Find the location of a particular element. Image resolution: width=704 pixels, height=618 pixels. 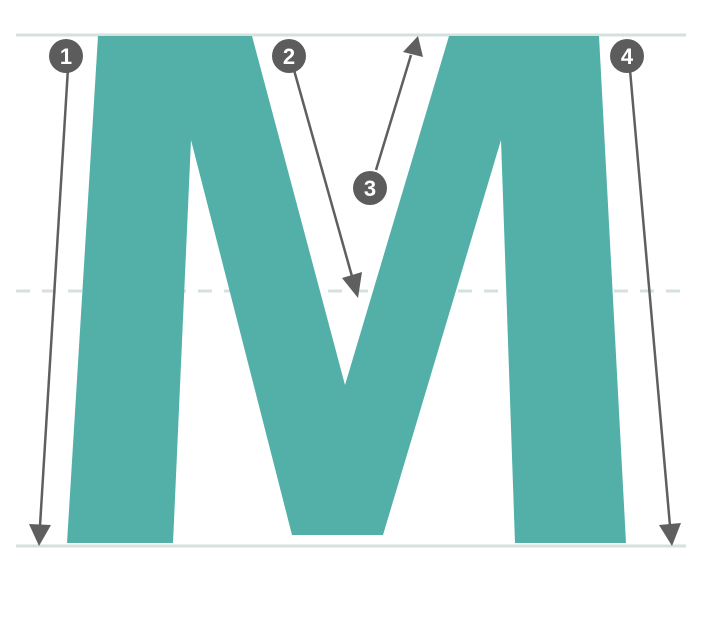

stroke-3-number: 3 is located at coordinates (370, 188).